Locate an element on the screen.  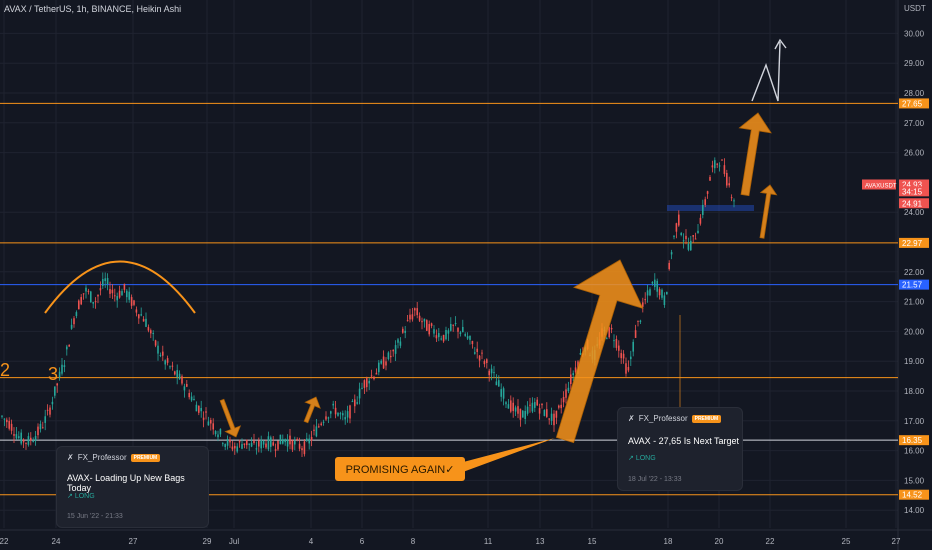
price-tag-label: 24.93 is located at coordinates (912, 184).